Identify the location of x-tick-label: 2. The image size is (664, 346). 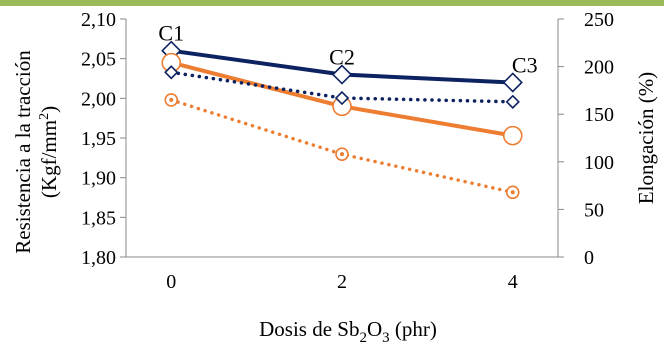
(342, 282).